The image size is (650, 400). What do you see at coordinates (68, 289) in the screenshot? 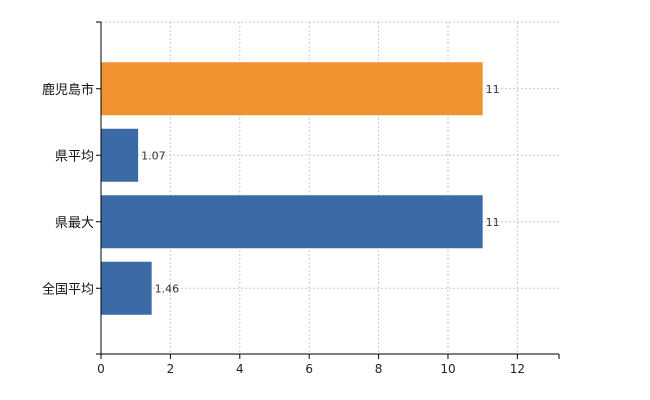
I see `category-label: 全国平均` at bounding box center [68, 289].